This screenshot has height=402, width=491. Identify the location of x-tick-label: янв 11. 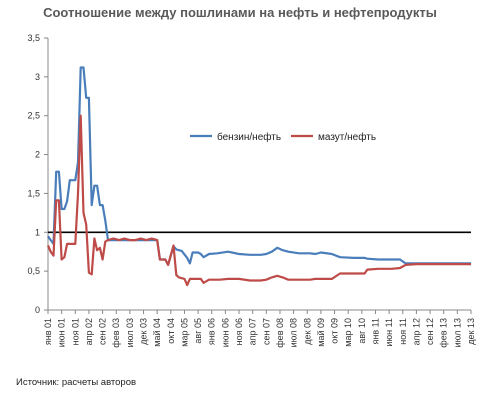
(375, 331).